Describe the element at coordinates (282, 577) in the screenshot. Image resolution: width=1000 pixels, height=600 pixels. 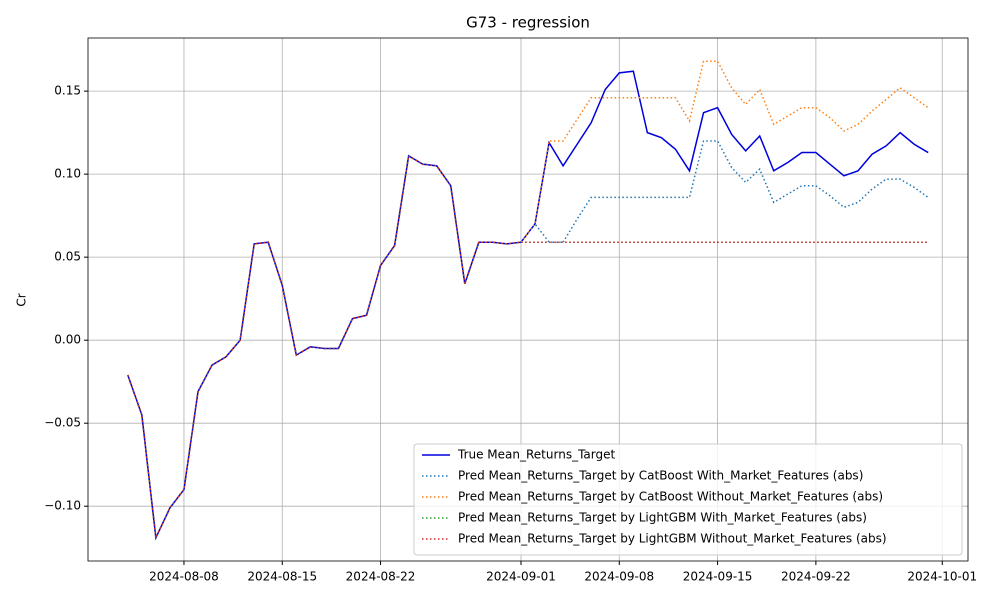
I see `x-tick-label: 2024-08-15` at that location.